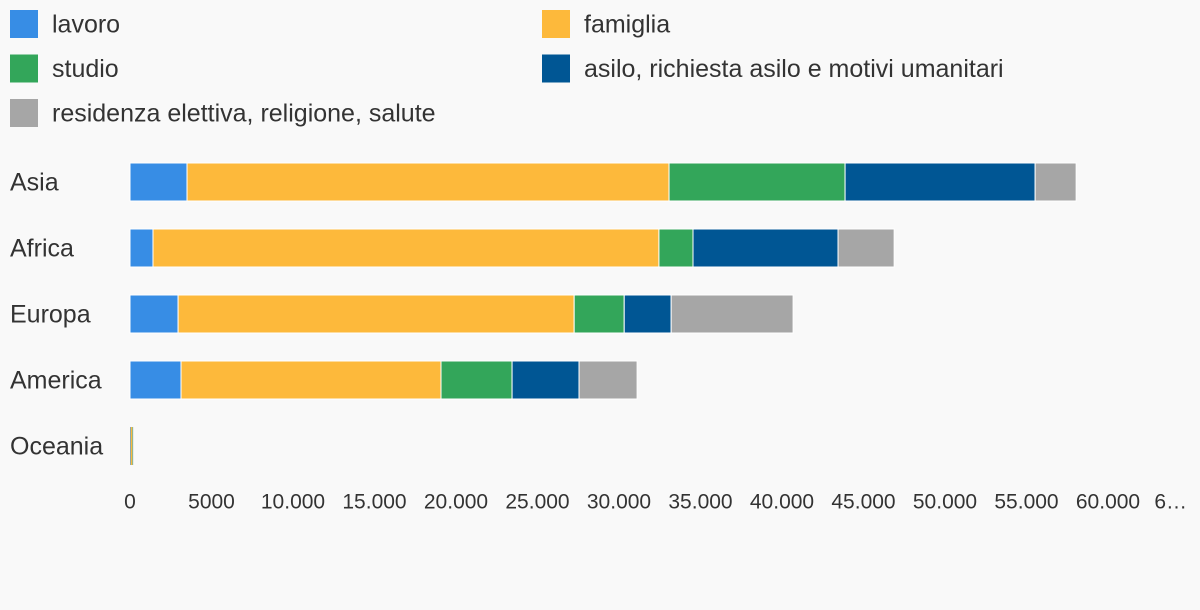 This screenshot has height=610, width=1200. I want to click on x-tick-label: 10.000, so click(293, 502).